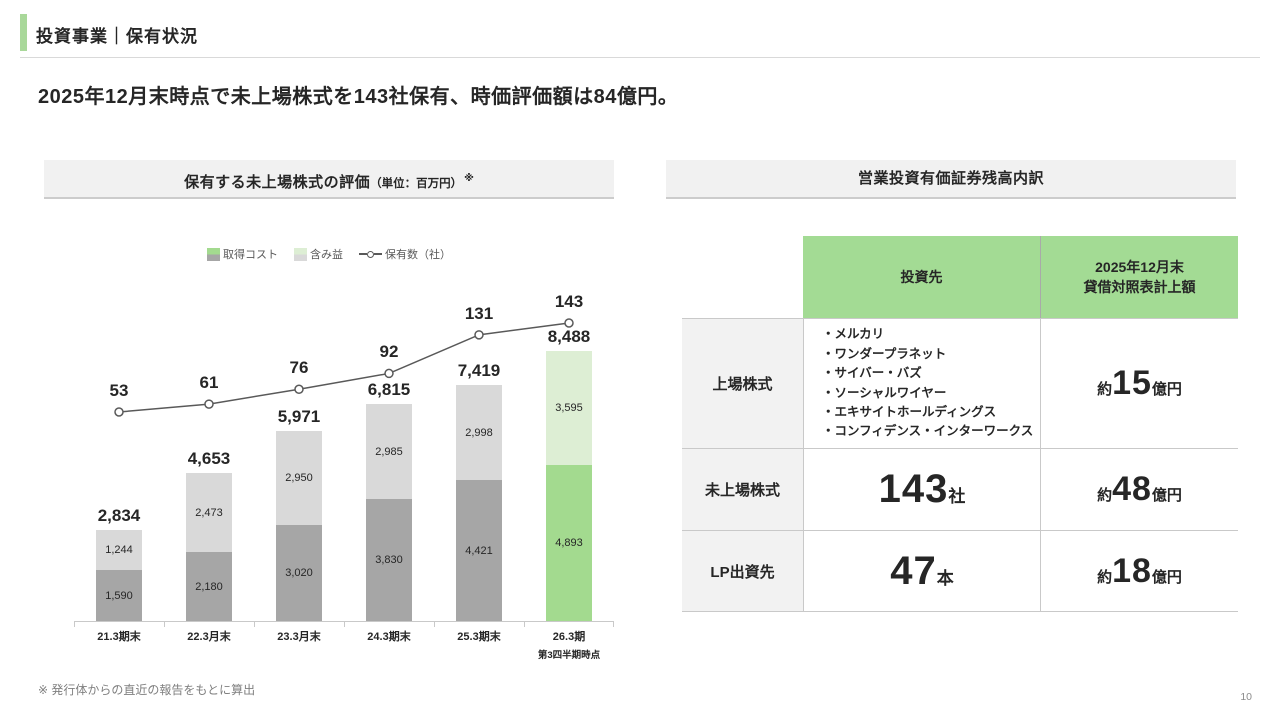 Image resolution: width=1280 pixels, height=720 pixels. Describe the element at coordinates (931, 431) in the screenshot. I see `investee-item: コンフィデンス・インターワークス` at that location.